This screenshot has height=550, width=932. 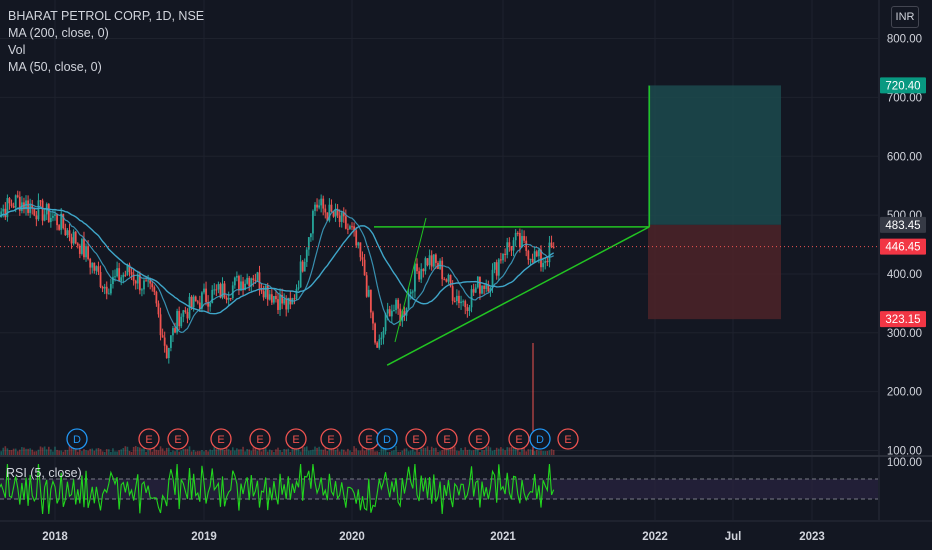 What do you see at coordinates (277, 450) in the screenshot?
I see `volume-series` at bounding box center [277, 450].